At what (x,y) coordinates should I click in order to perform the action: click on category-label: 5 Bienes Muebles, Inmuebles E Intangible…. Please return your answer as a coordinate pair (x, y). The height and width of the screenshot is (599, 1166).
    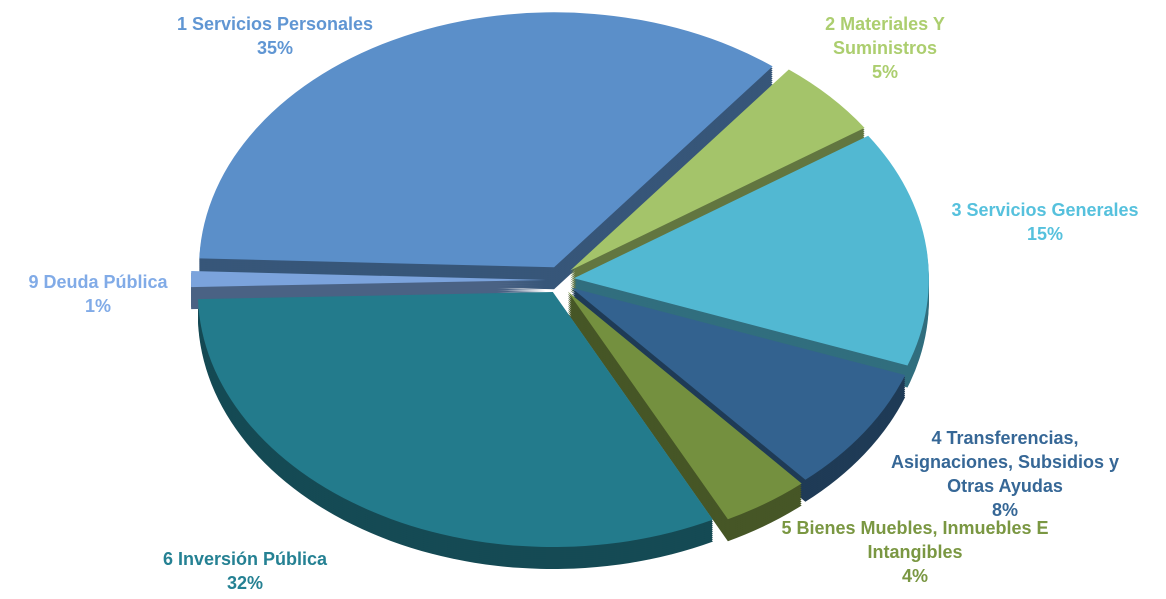
    Looking at the image, I should click on (915, 540).